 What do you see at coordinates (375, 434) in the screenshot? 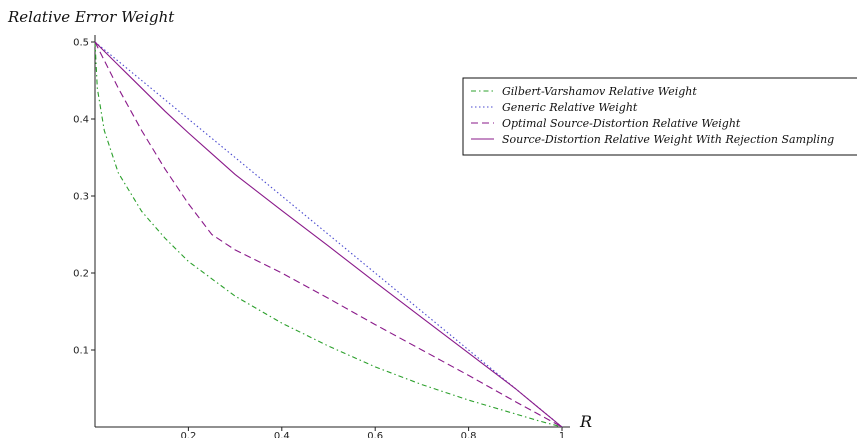
I see `x-tick-label: 0.6` at bounding box center [375, 434].